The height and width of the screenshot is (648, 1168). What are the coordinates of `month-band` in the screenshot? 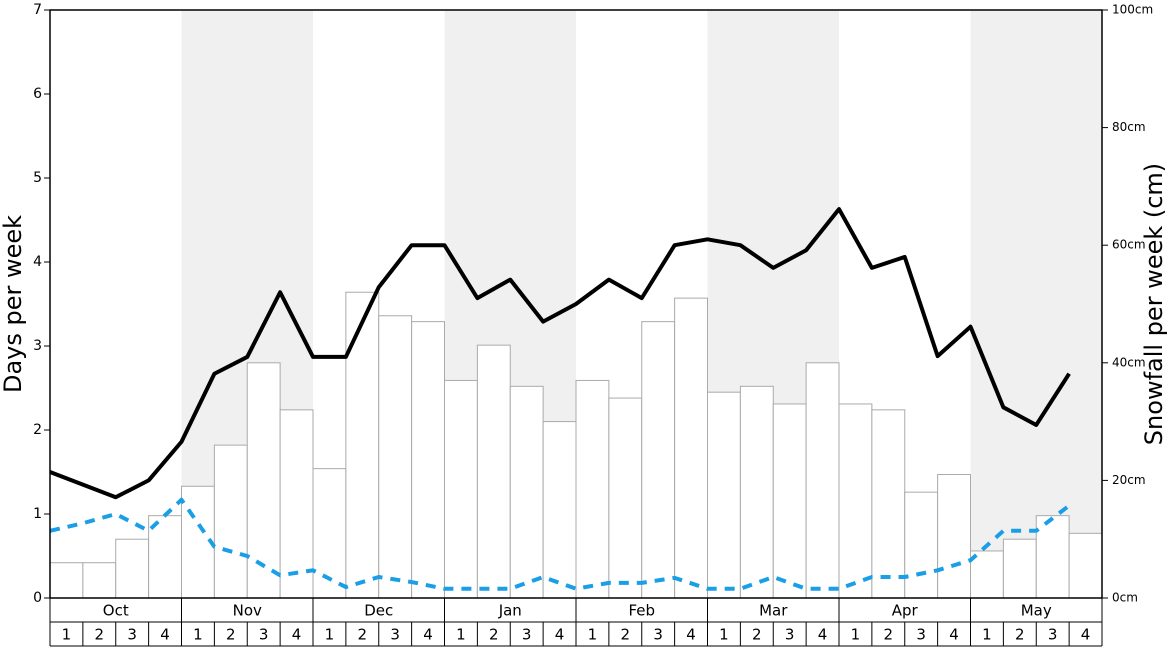 It's located at (1036, 304).